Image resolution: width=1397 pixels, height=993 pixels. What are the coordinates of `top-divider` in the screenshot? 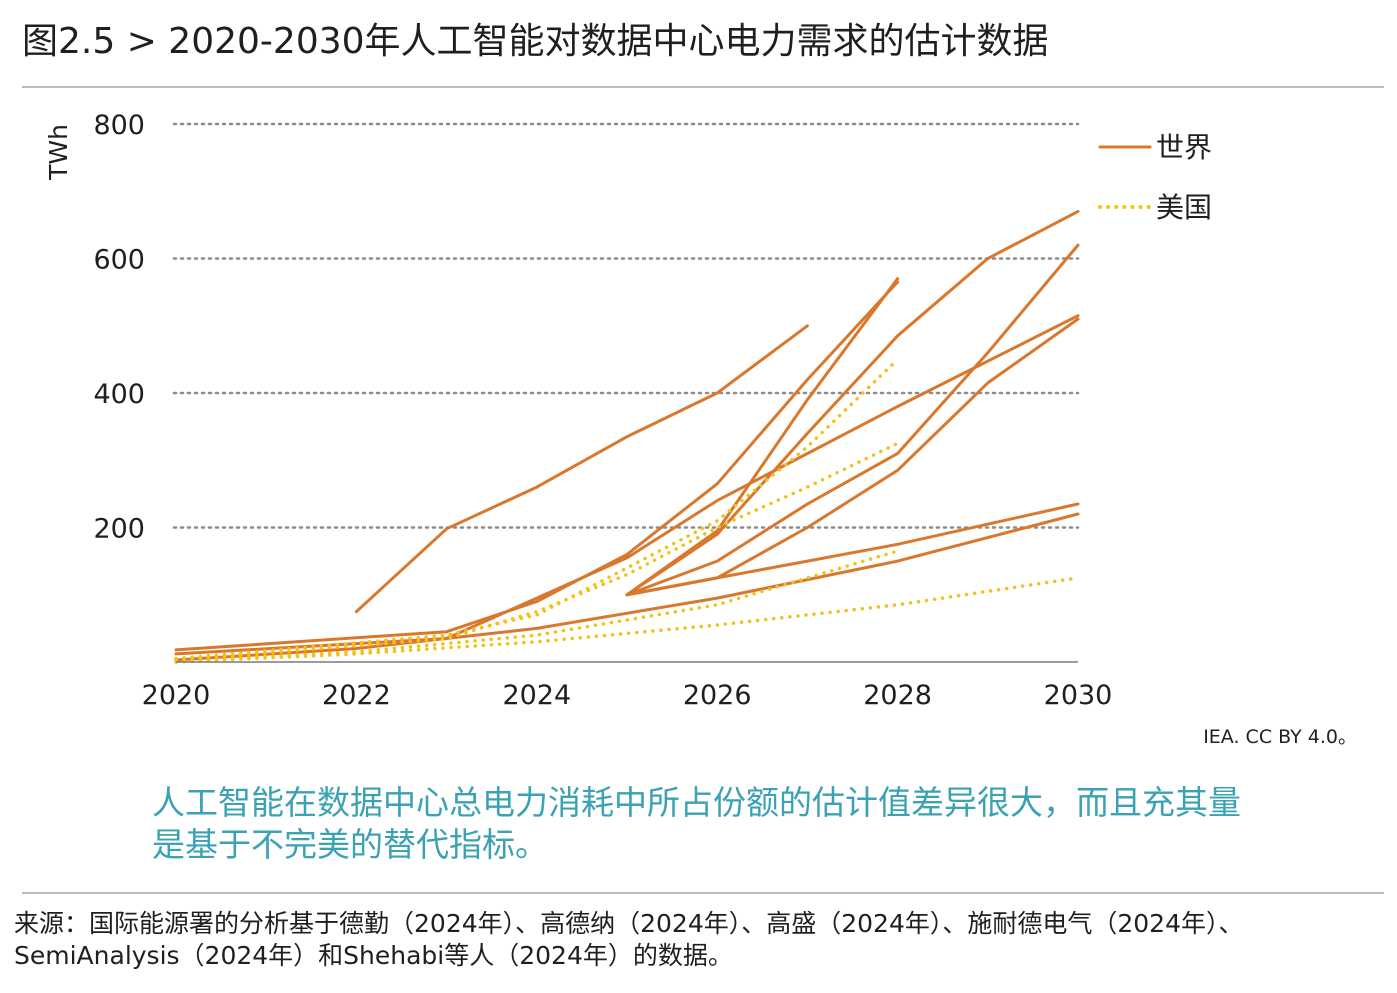 It's located at (703, 87).